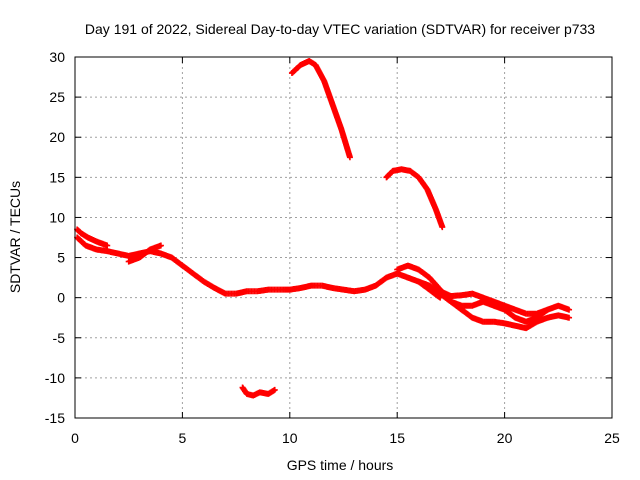 Image resolution: width=640 pixels, height=480 pixels. What do you see at coordinates (57, 177) in the screenshot?
I see `y-tick-label: 15` at bounding box center [57, 177].